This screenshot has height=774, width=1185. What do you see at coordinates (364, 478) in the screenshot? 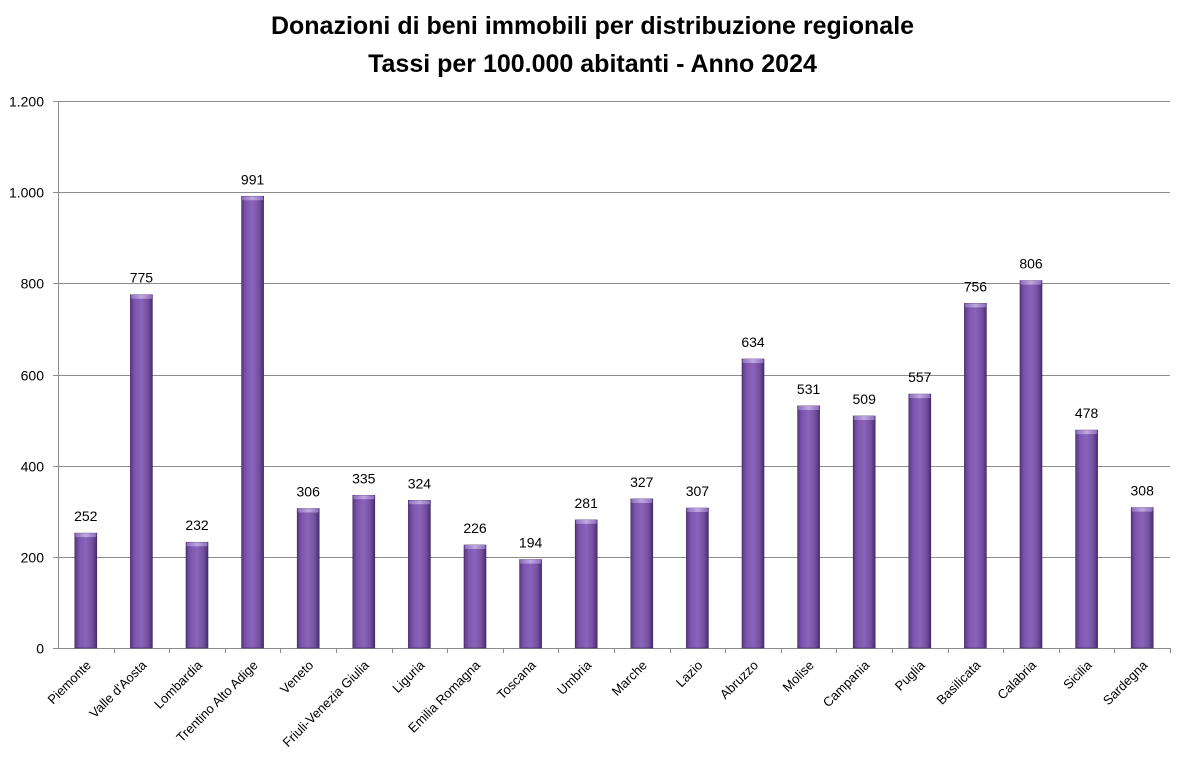
I see `data-label: 335` at bounding box center [364, 478].